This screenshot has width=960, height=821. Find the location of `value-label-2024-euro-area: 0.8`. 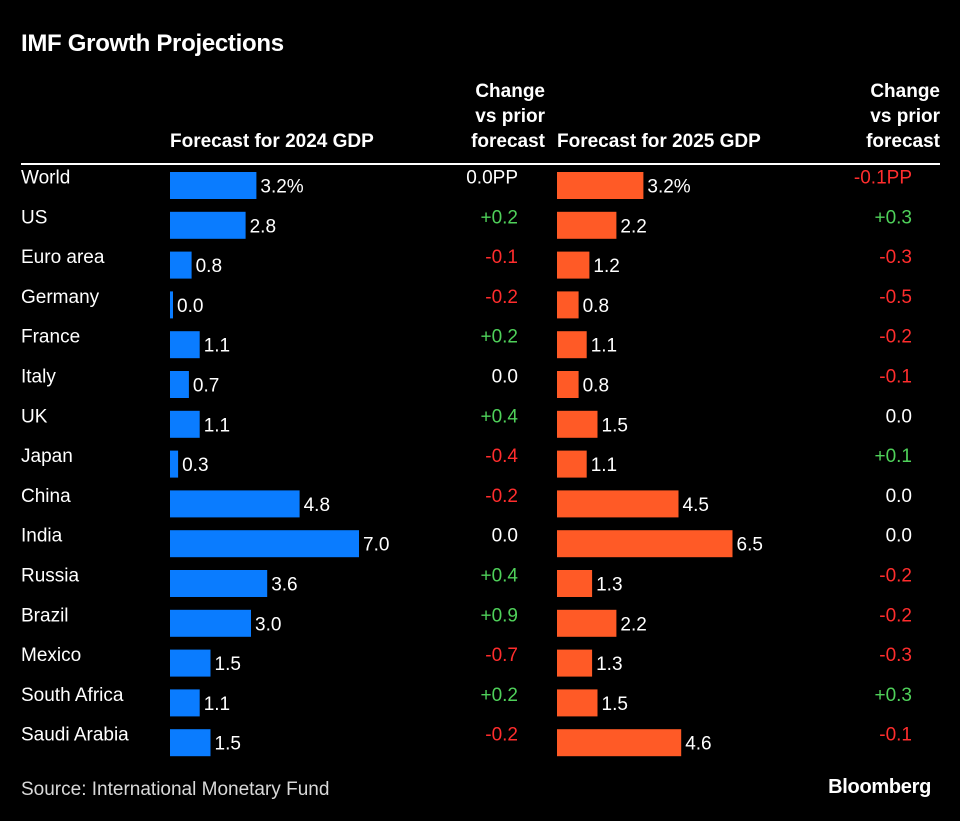

value-label-2024-euro-area: 0.8 is located at coordinates (209, 266).